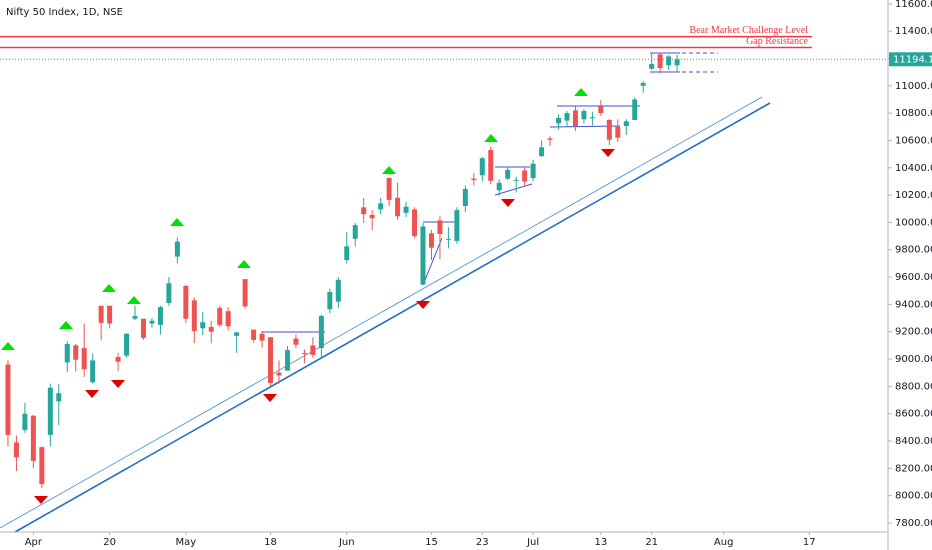 This screenshot has width=932, height=550. What do you see at coordinates (777, 41) in the screenshot?
I see `level-label: Gap Resistance` at bounding box center [777, 41].